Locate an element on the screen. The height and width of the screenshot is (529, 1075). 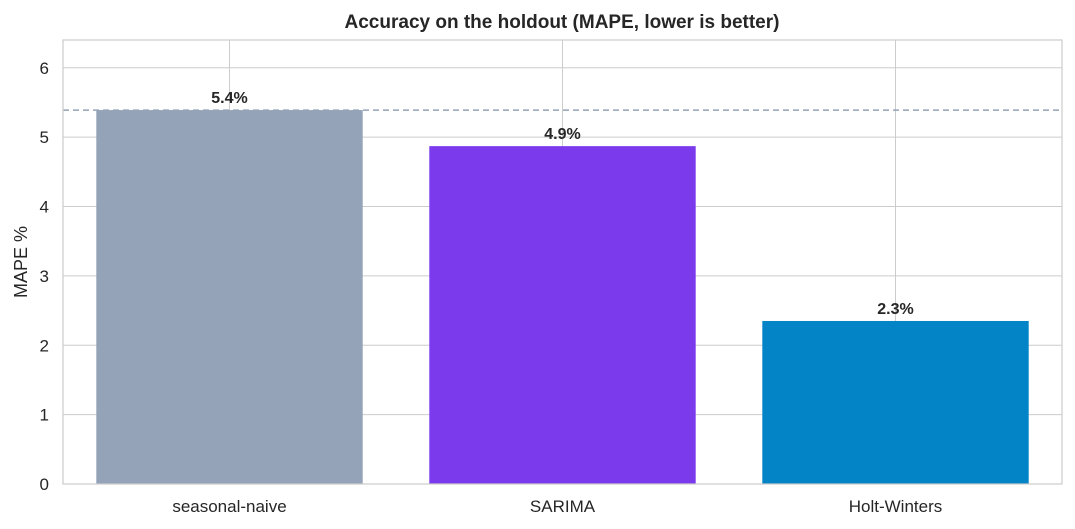
y-tick-label: 6 is located at coordinates (44, 68).